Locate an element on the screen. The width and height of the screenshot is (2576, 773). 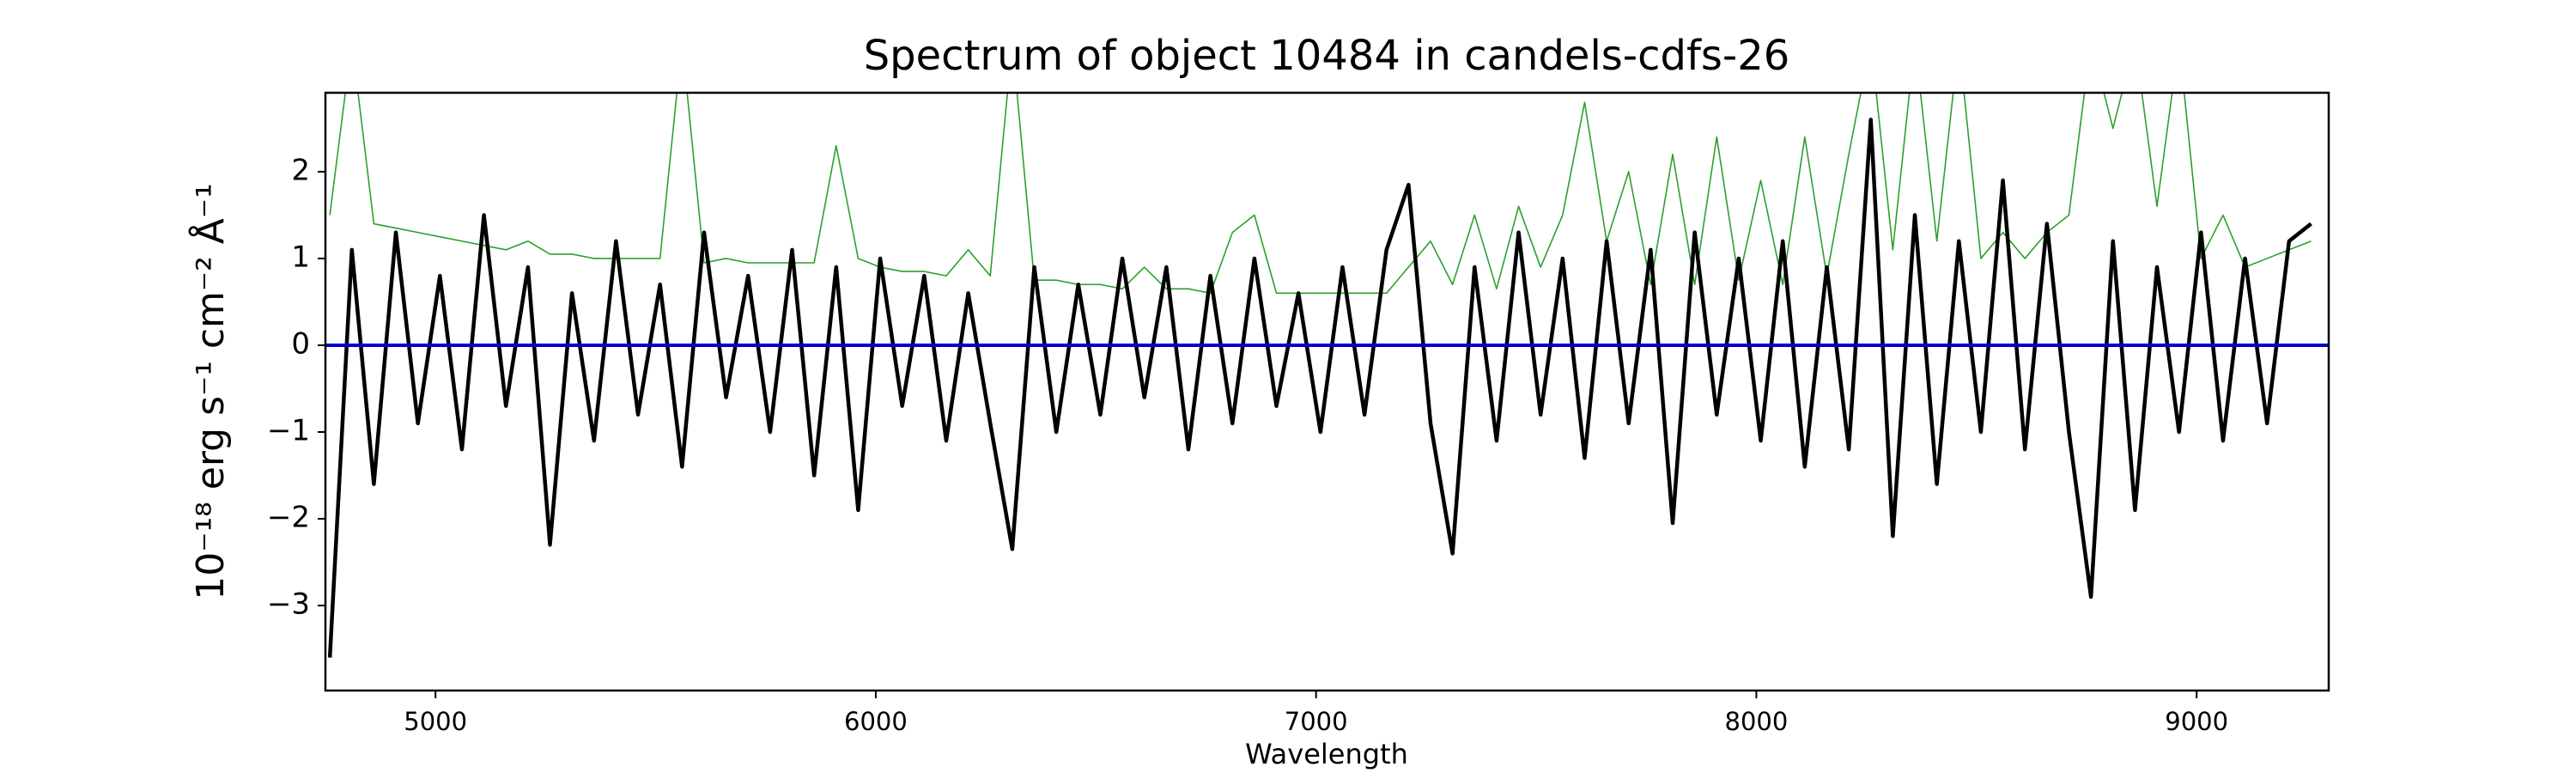
y-tick-label: 1 is located at coordinates (301, 257).